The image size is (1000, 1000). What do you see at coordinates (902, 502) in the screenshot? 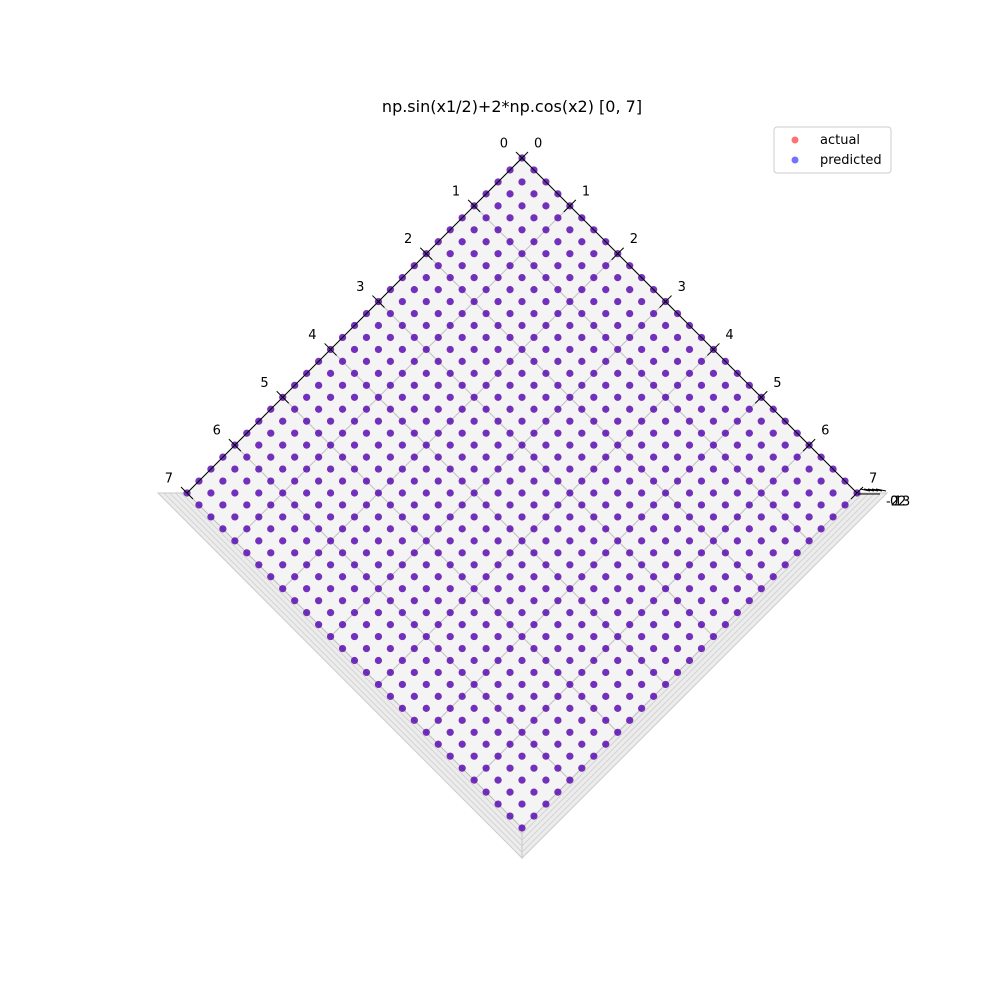
I see `z-tick-label: 2` at bounding box center [902, 502].